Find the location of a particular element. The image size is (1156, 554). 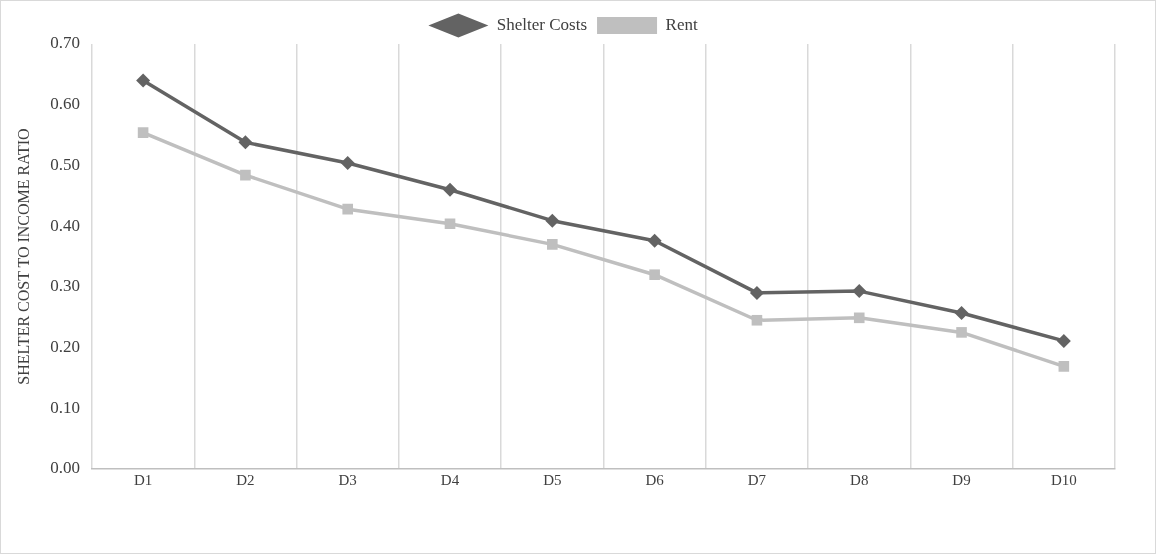

x-tick-label: D1 is located at coordinates (143, 479).